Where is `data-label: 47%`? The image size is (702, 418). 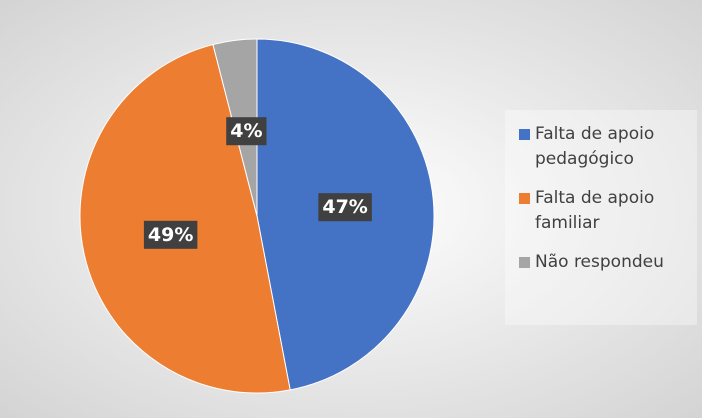
data-label: 47% is located at coordinates (345, 207).